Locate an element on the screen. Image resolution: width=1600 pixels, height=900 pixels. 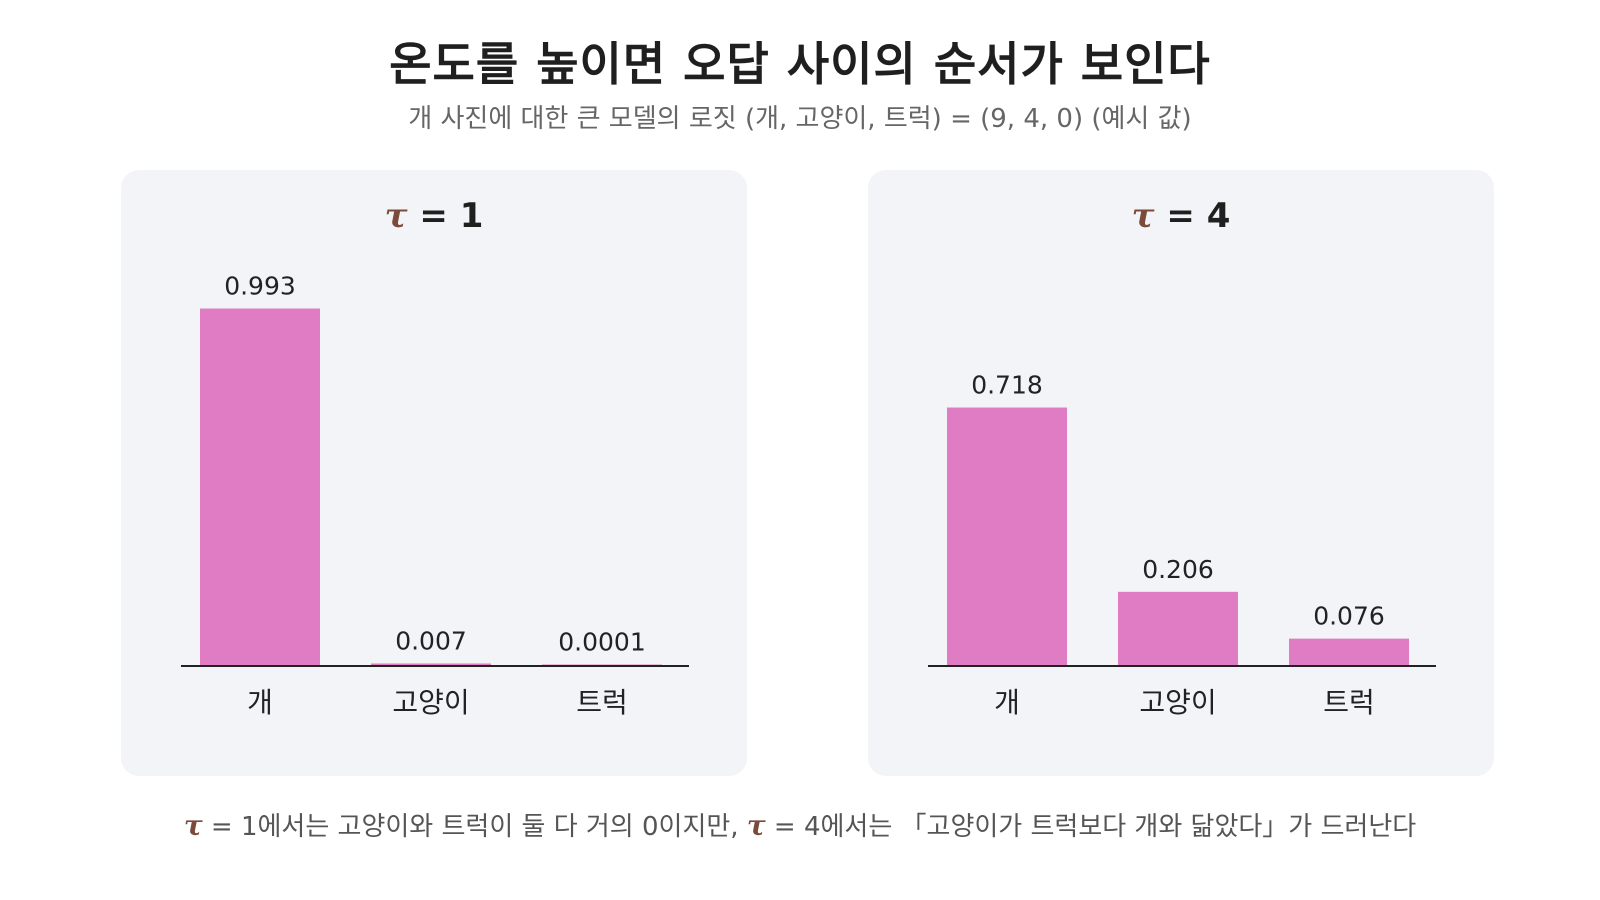
bar-value-label: 0.076 is located at coordinates (1349, 616).